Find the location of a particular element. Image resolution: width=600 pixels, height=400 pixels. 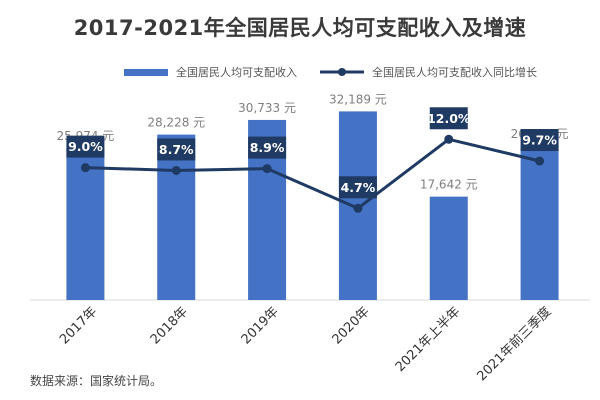

legend-label-growth: 全国居民人均可支配收入同比增长 is located at coordinates (454, 72).